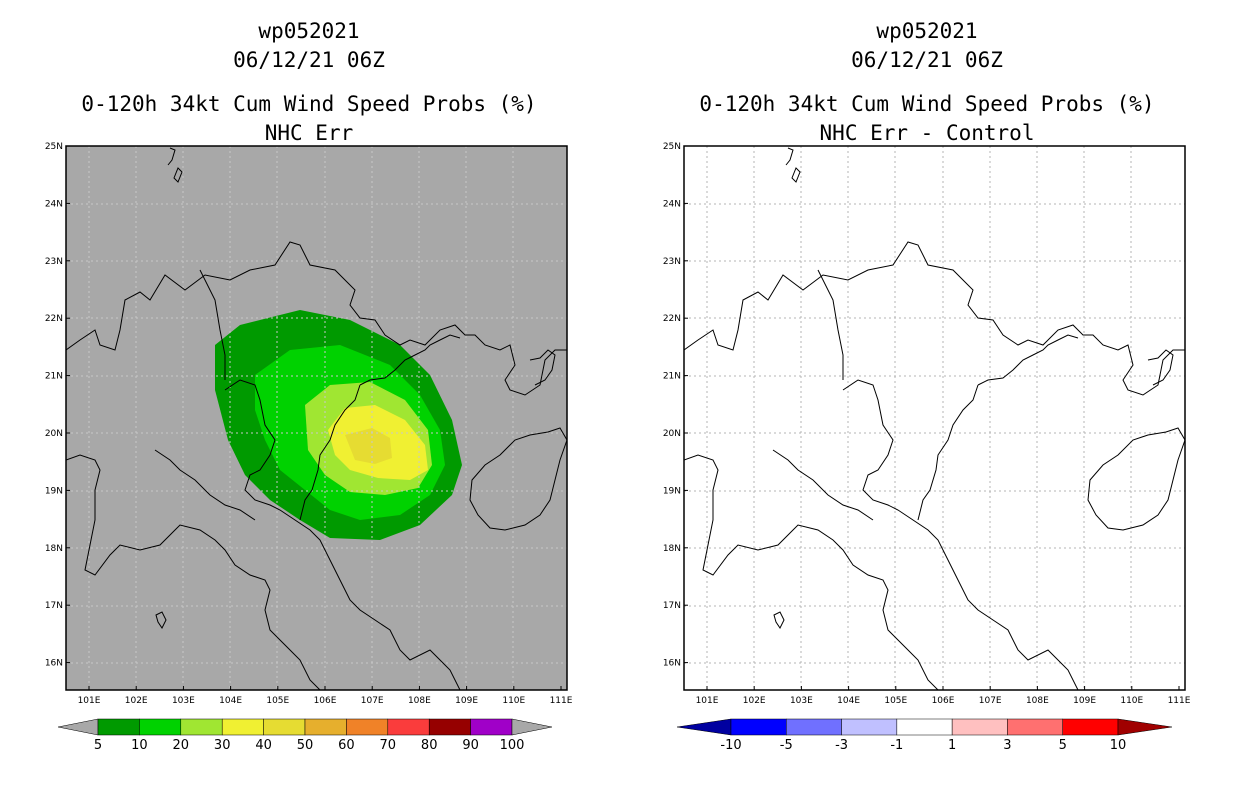 The image size is (1236, 800). Describe the element at coordinates (1179, 701) in the screenshot. I see `right-lon-label: 111E` at that location.